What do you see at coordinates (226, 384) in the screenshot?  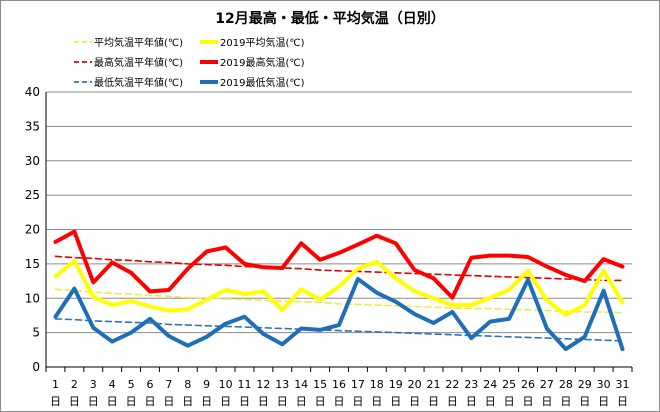 I see `x-tick-label: 10` at bounding box center [226, 384].